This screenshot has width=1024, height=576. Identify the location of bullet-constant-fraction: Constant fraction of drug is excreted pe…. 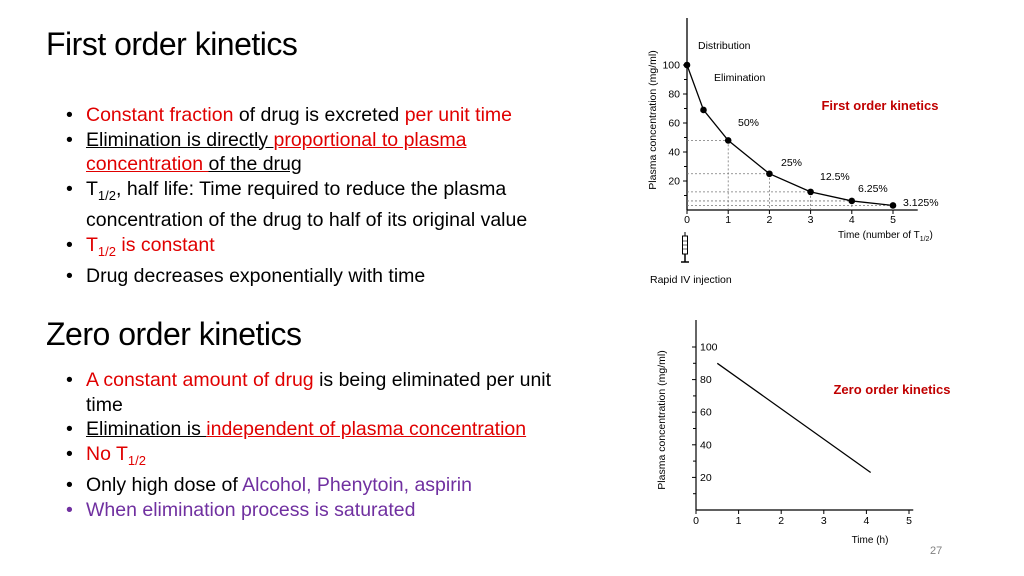
(294, 115).